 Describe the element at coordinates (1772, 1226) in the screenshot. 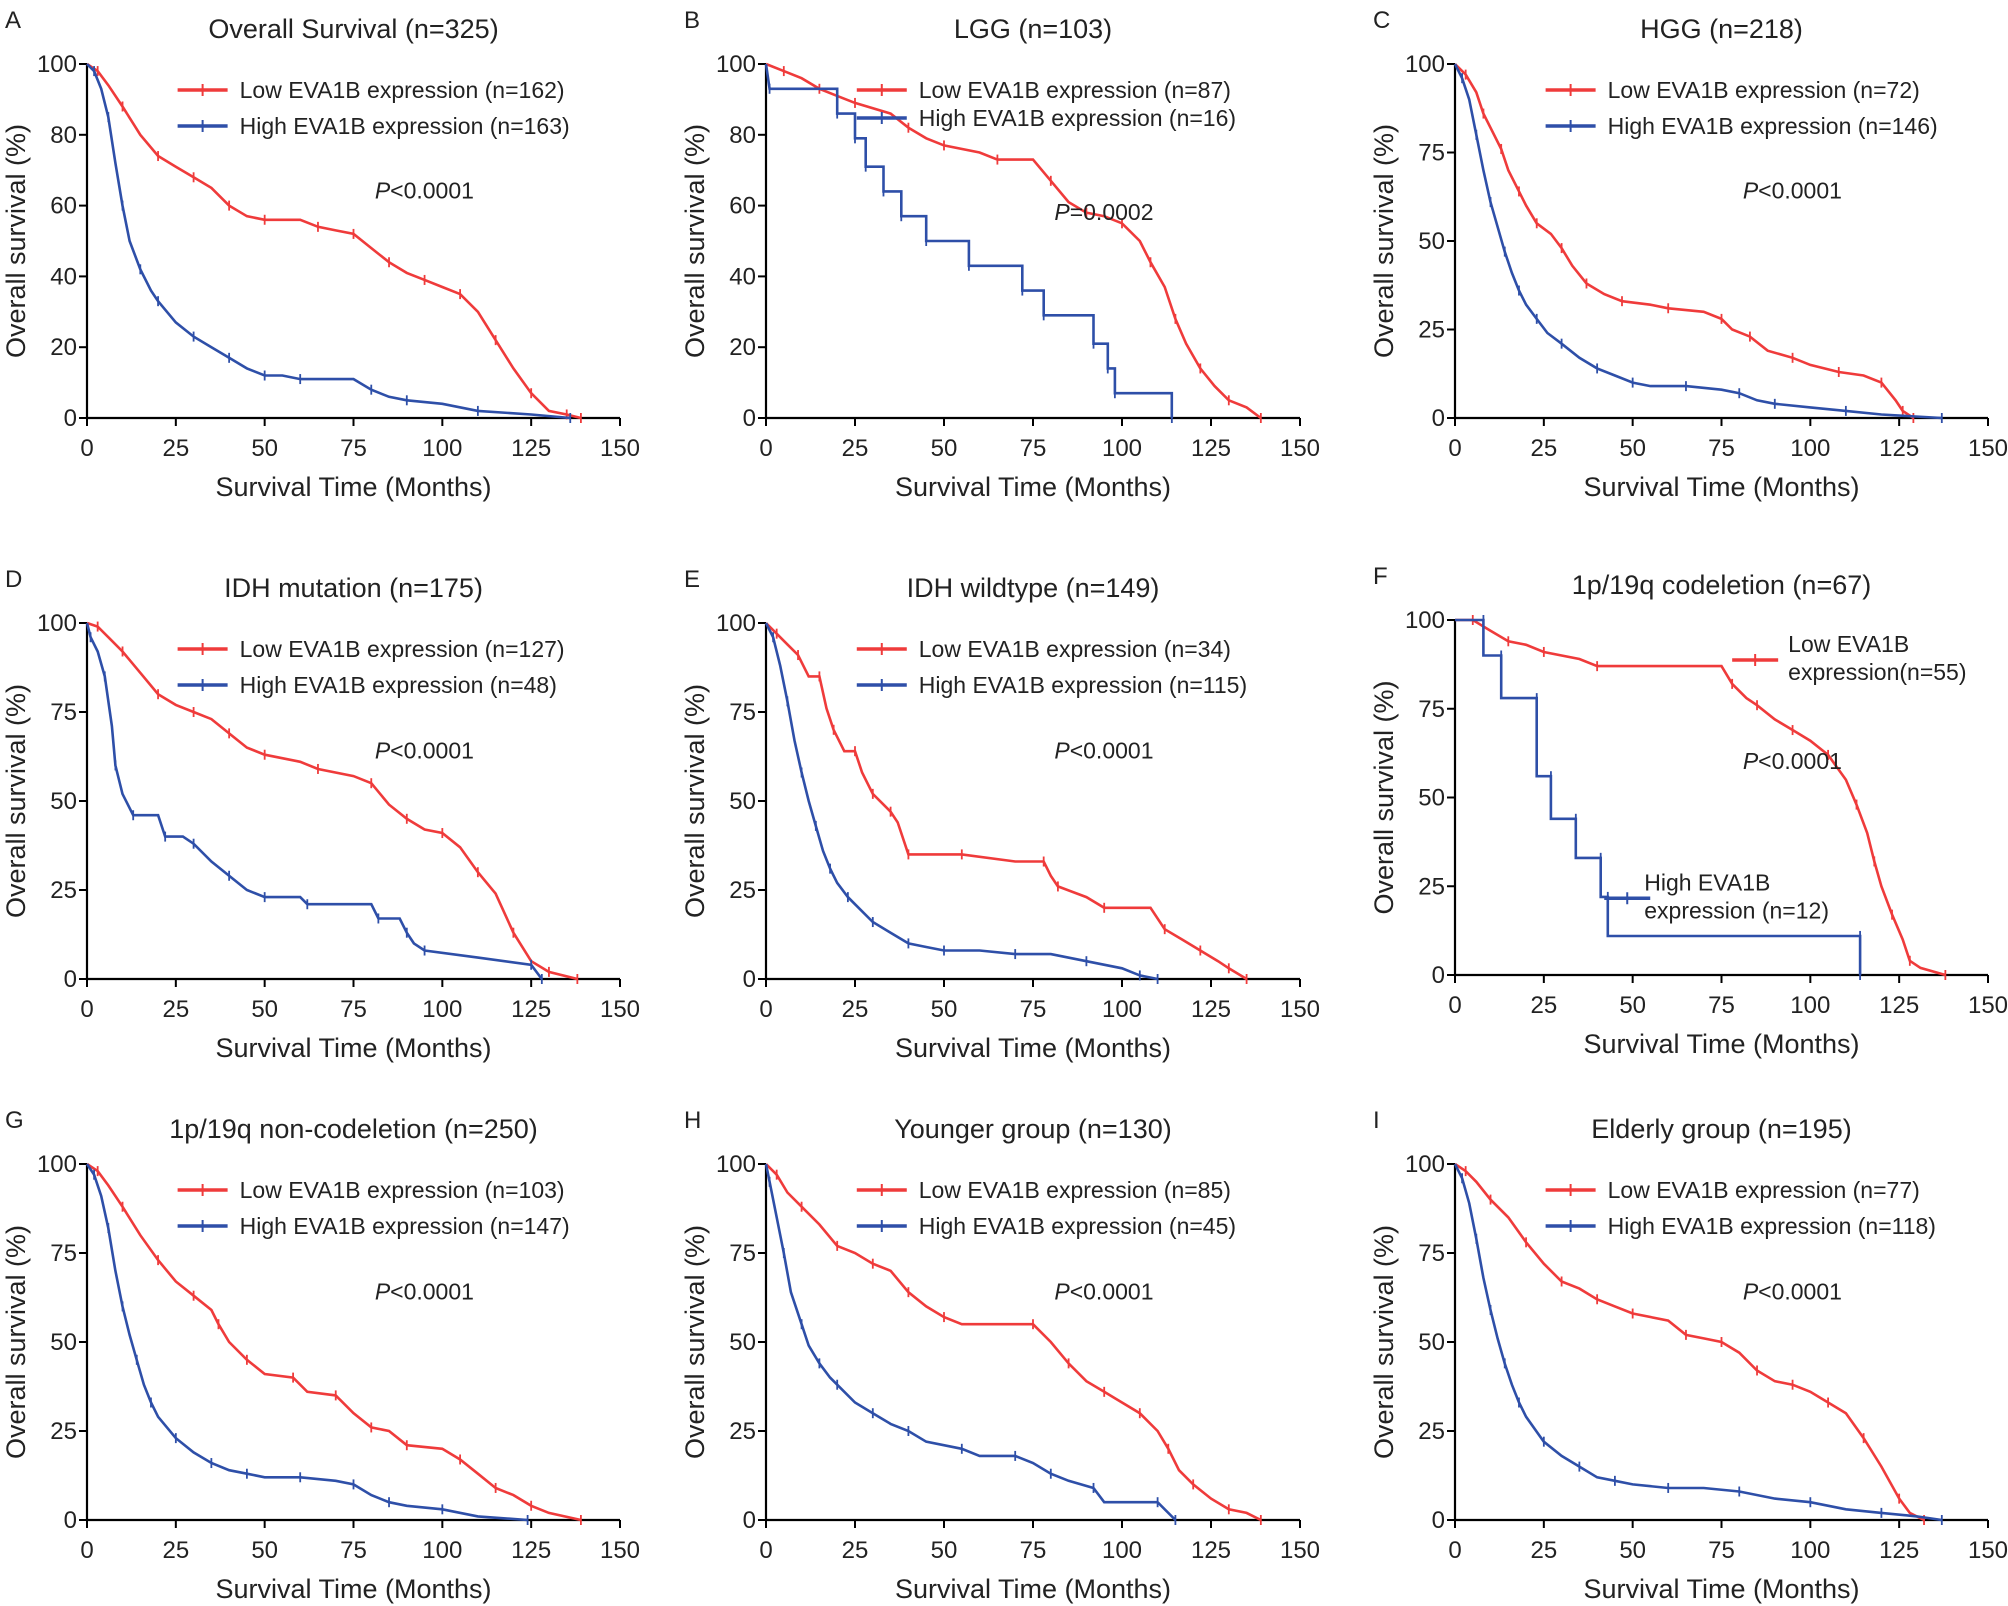

I see `legend-label: High EVA1B expression (n=118)` at that location.